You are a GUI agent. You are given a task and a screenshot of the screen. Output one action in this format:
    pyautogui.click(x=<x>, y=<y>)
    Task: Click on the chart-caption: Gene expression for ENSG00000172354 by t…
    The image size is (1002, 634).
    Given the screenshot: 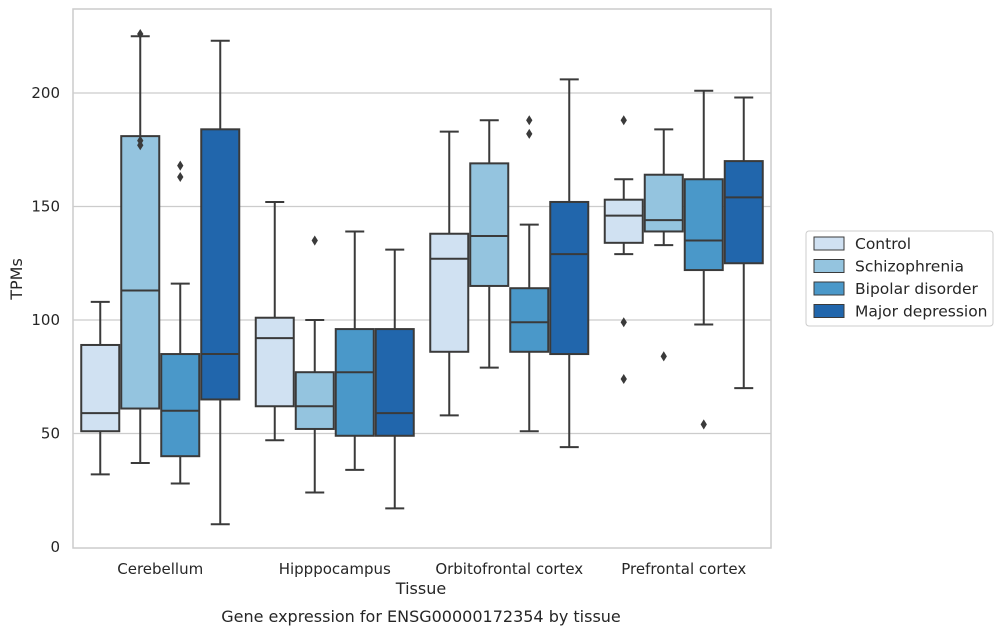 What is the action you would take?
    pyautogui.click(x=421, y=616)
    